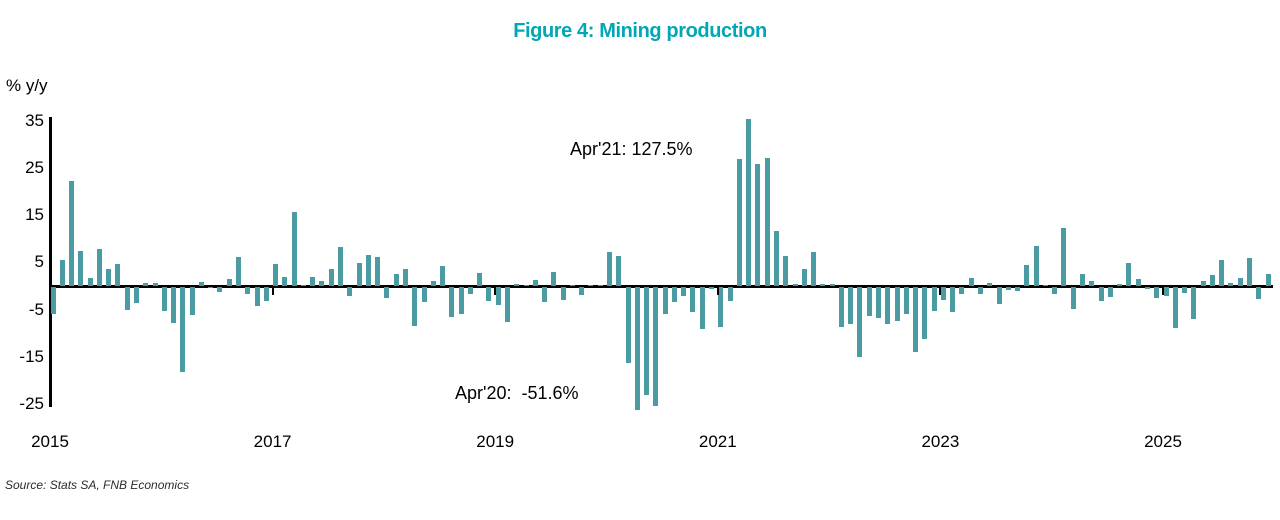  What do you see at coordinates (31, 356) in the screenshot?
I see `y-tick-label: -15` at bounding box center [31, 356].